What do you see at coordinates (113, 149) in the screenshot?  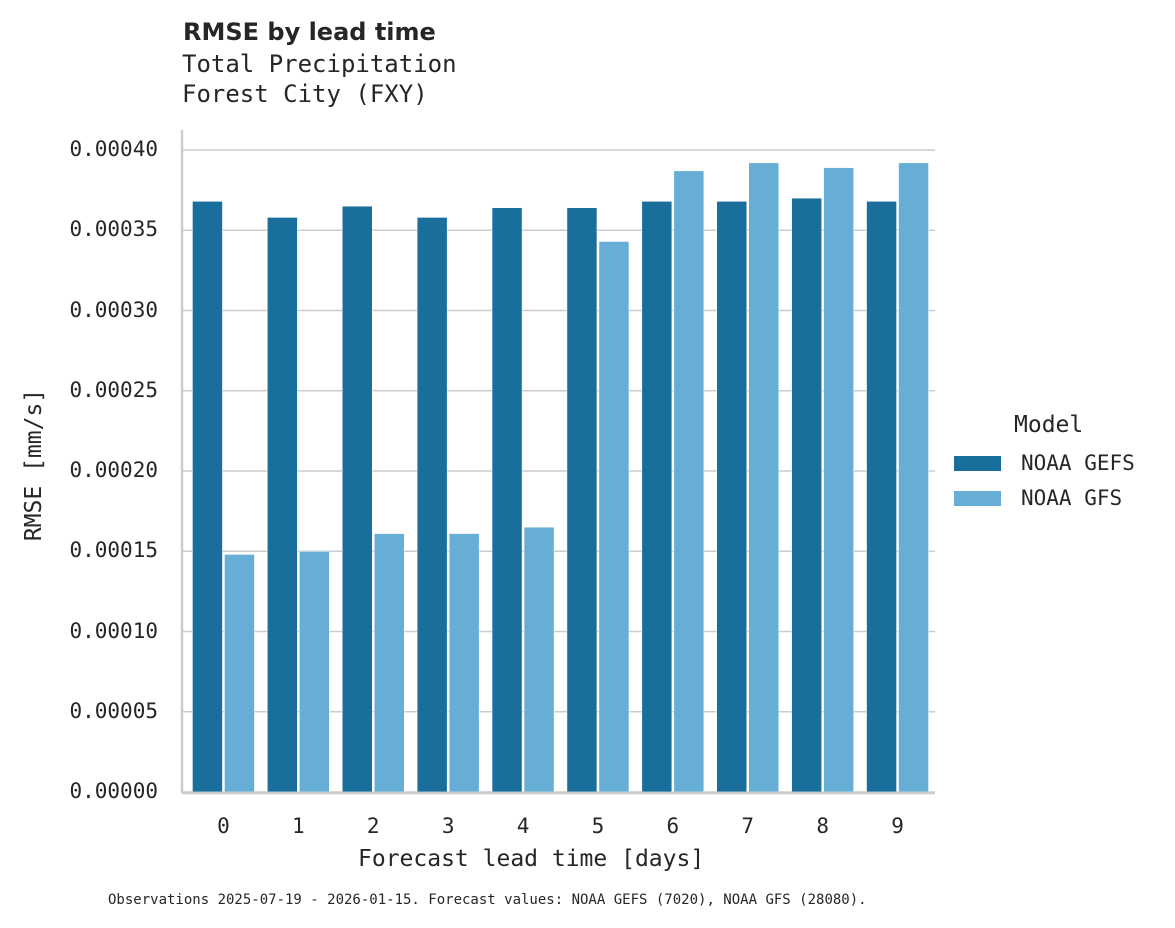 I see `y-tick-label: 0.00040` at bounding box center [113, 149].